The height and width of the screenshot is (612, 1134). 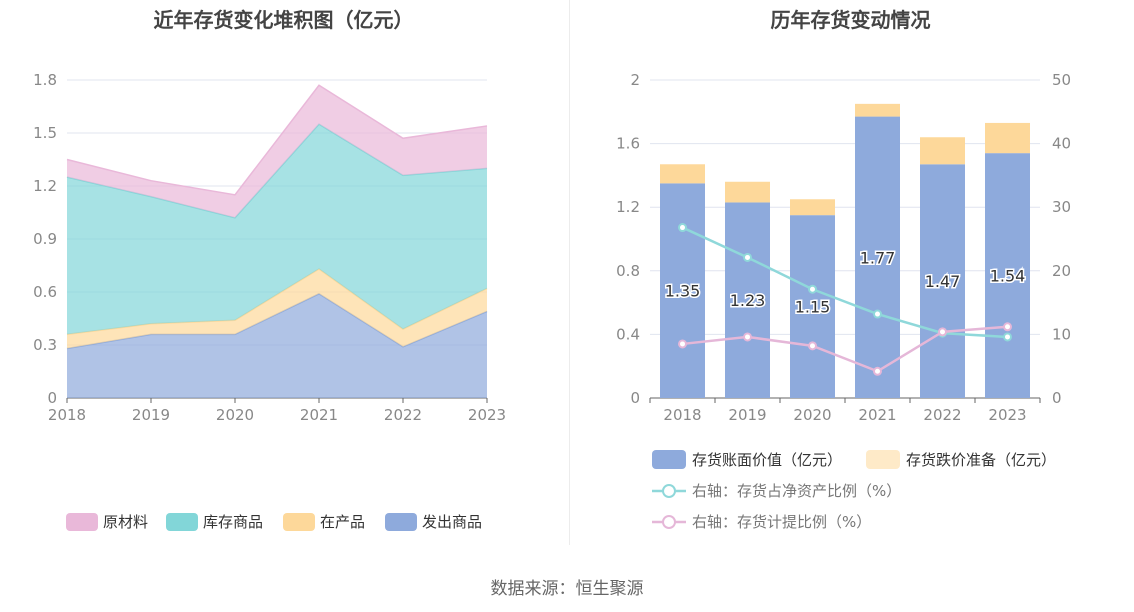 I want to click on chart-divider, so click(x=569, y=272).